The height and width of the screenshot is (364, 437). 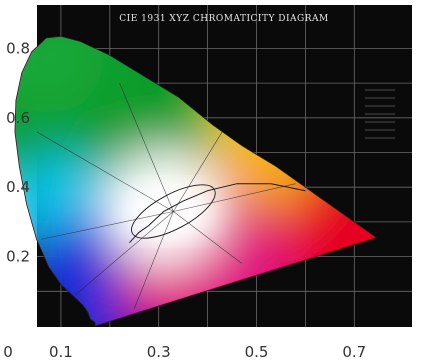 What do you see at coordinates (61, 352) in the screenshot?
I see `x-tick-label: 0.1` at bounding box center [61, 352].